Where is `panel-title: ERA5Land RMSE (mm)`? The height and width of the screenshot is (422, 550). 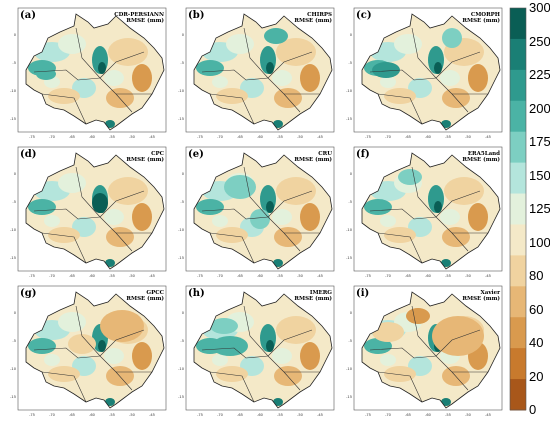
panel-title: ERA5Land RMSE (mm) is located at coordinates (470, 157).